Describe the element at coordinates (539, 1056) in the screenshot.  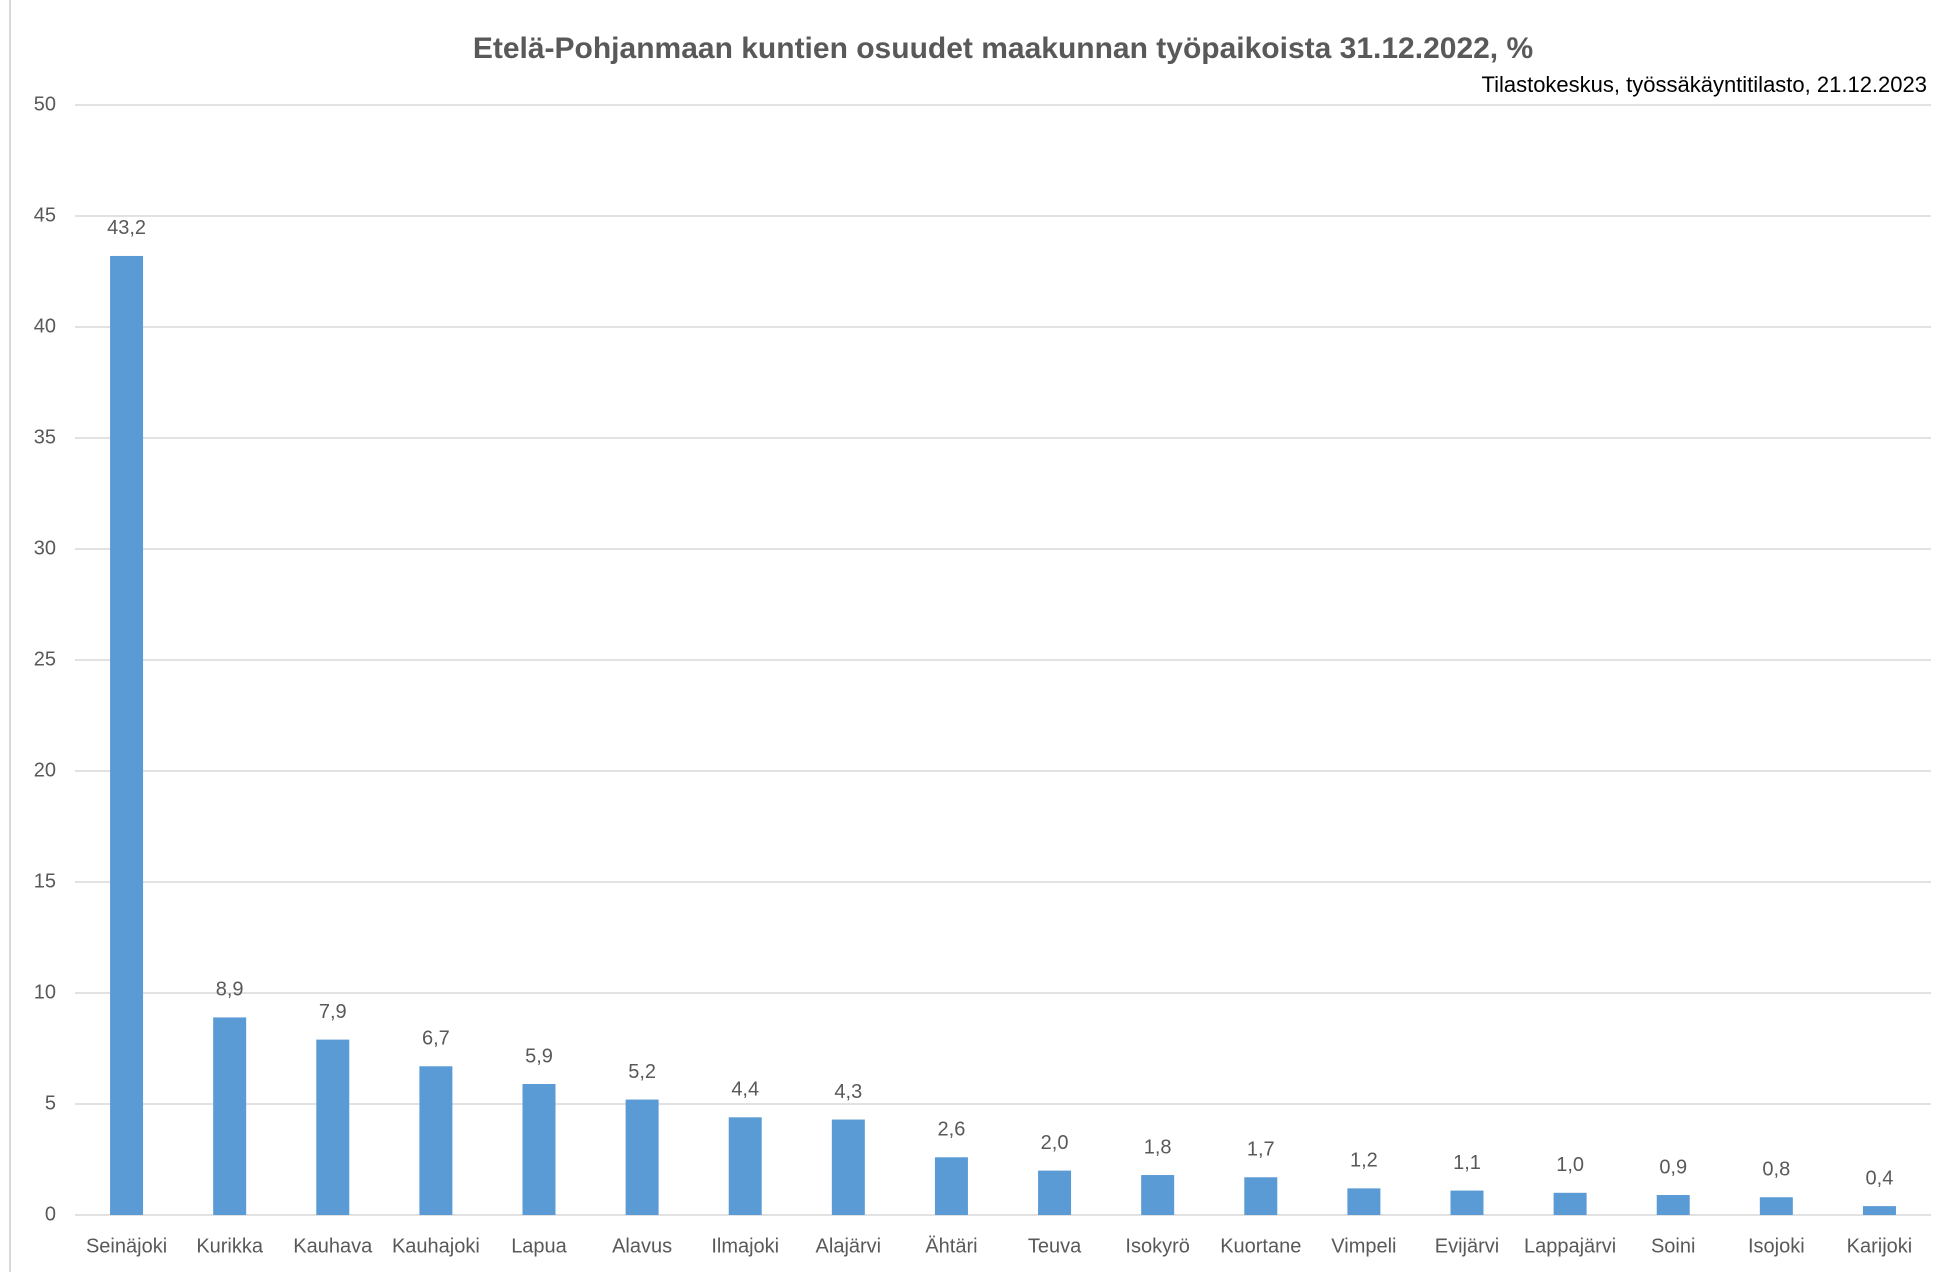
I see `data-label: 5,9` at that location.